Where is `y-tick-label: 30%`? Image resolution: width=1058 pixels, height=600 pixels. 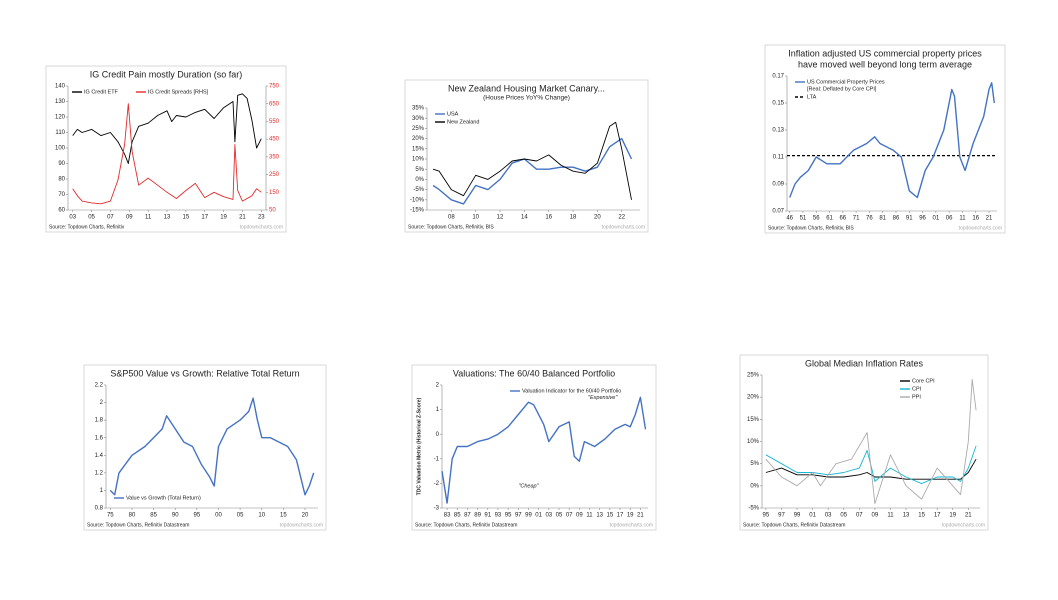 y-tick-label: 30% is located at coordinates (418, 119).